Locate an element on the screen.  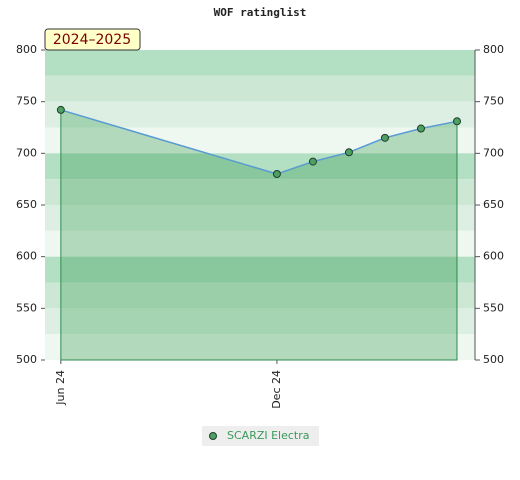
season-badge is located at coordinates (92, 39).